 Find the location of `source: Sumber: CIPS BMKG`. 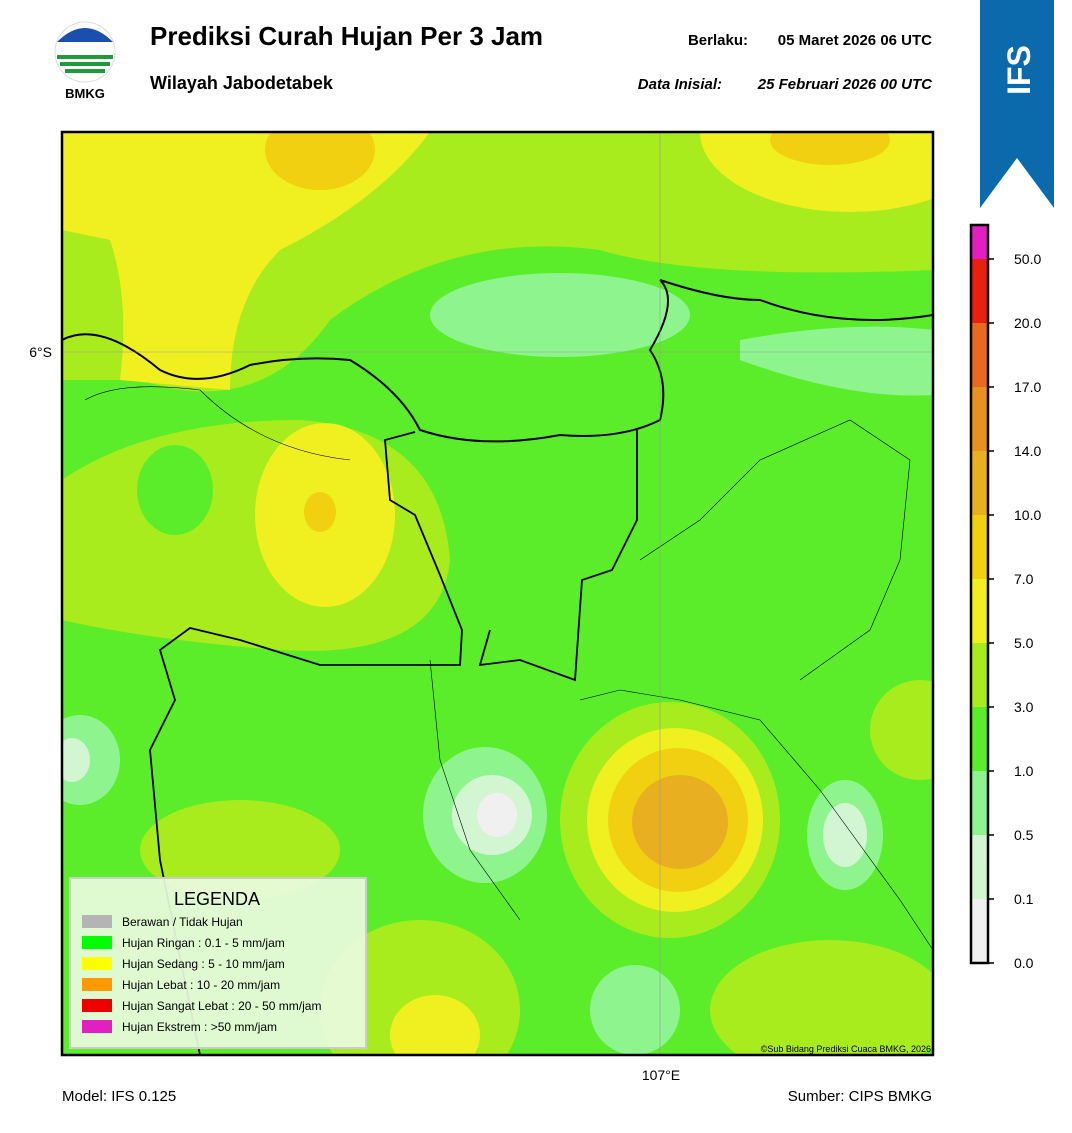

source: Sumber: CIPS BMKG is located at coordinates (860, 1096).